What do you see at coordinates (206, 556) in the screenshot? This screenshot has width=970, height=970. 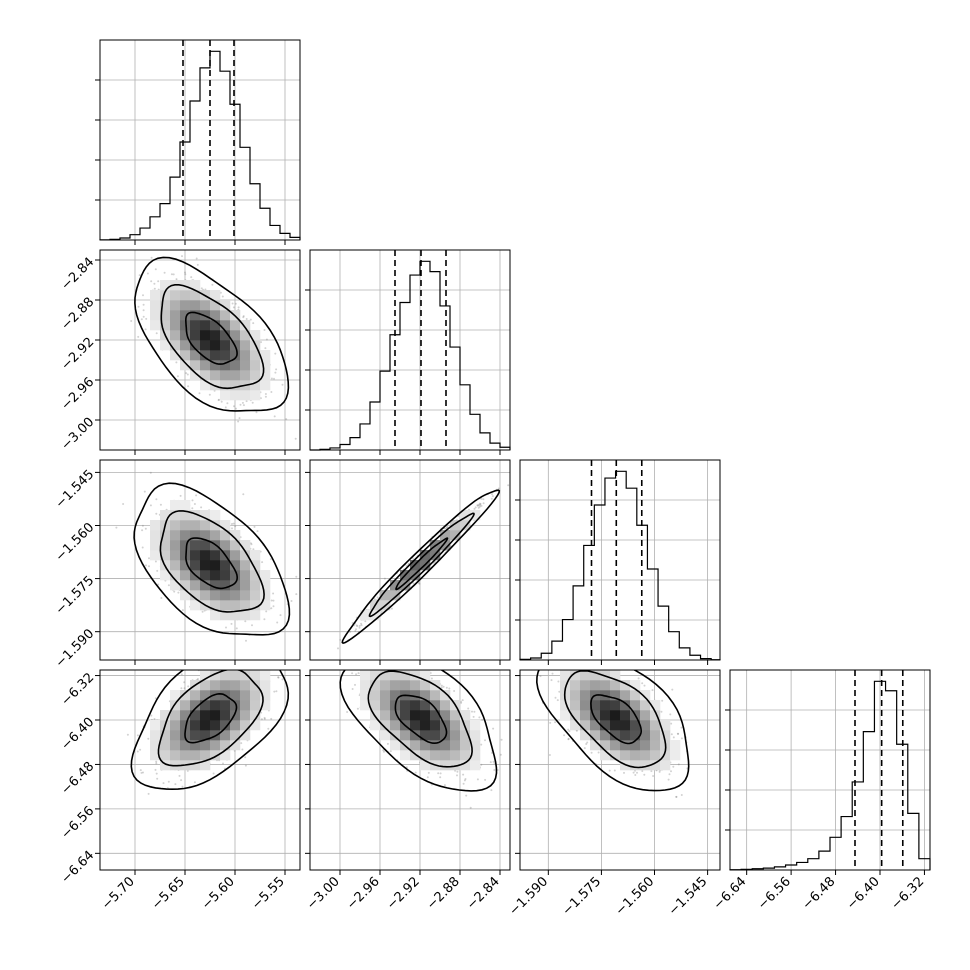 I see `panel-content` at bounding box center [206, 556].